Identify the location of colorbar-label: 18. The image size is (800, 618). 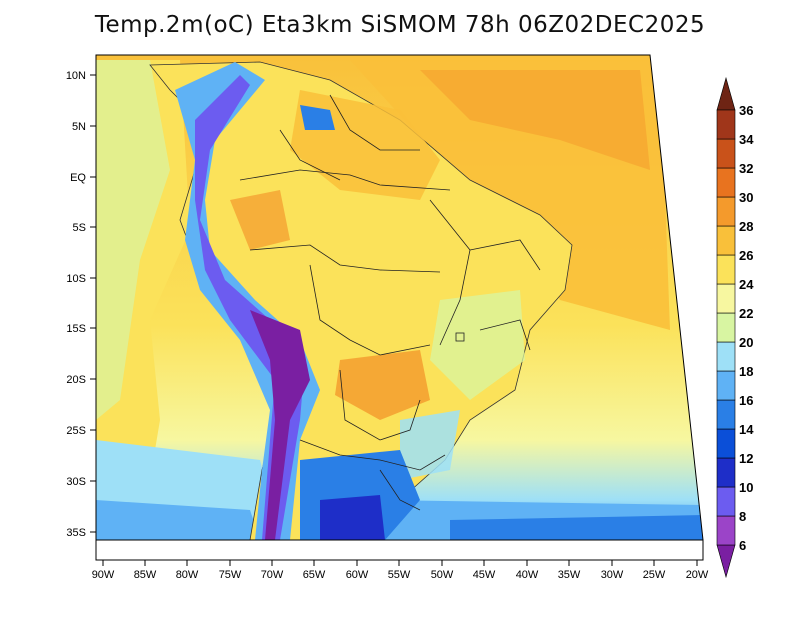
(746, 371).